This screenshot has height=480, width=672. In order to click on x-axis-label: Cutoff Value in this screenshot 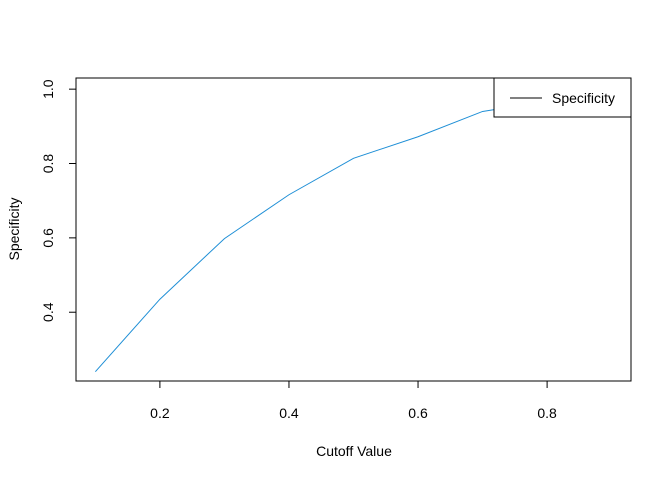, I will do `click(354, 451)`.